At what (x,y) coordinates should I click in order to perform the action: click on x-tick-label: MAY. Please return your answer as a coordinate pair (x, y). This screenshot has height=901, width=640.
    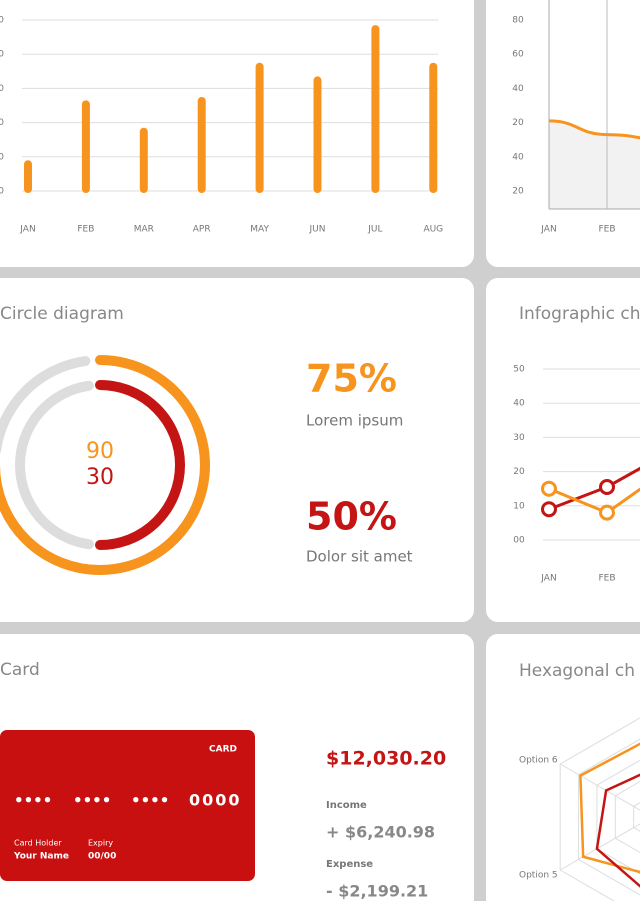
    Looking at the image, I should click on (259, 230).